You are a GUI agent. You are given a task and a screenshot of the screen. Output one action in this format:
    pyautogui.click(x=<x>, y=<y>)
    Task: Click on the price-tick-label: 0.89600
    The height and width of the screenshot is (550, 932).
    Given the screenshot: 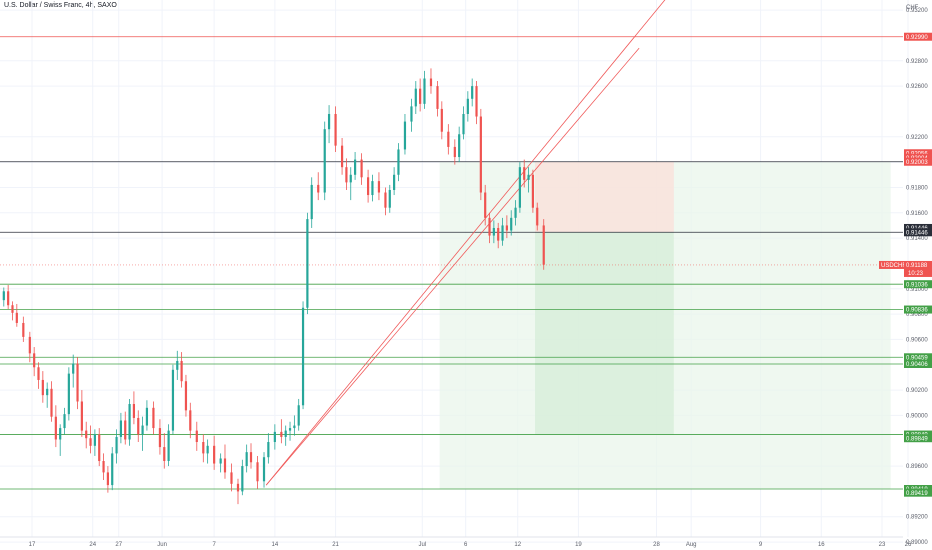 What is the action you would take?
    pyautogui.click(x=917, y=467)
    